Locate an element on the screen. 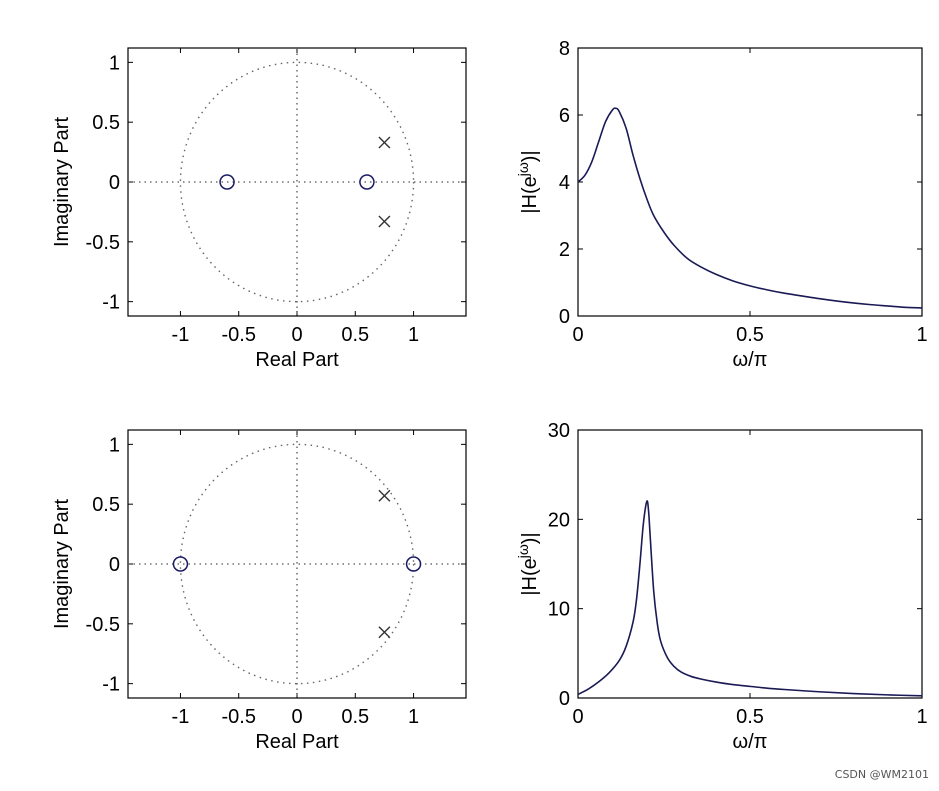  y-tick-label: 2 is located at coordinates (564, 250).